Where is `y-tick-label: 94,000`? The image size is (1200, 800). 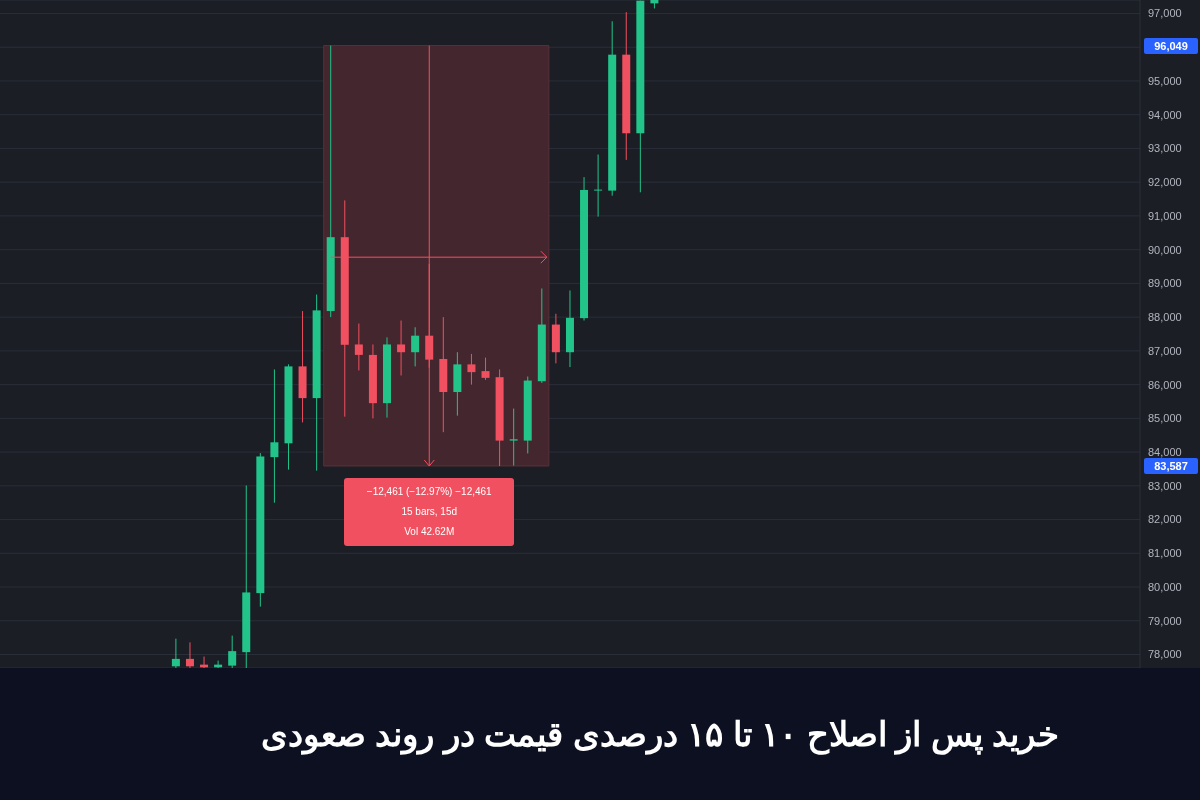 y-tick-label: 94,000 is located at coordinates (1165, 114).